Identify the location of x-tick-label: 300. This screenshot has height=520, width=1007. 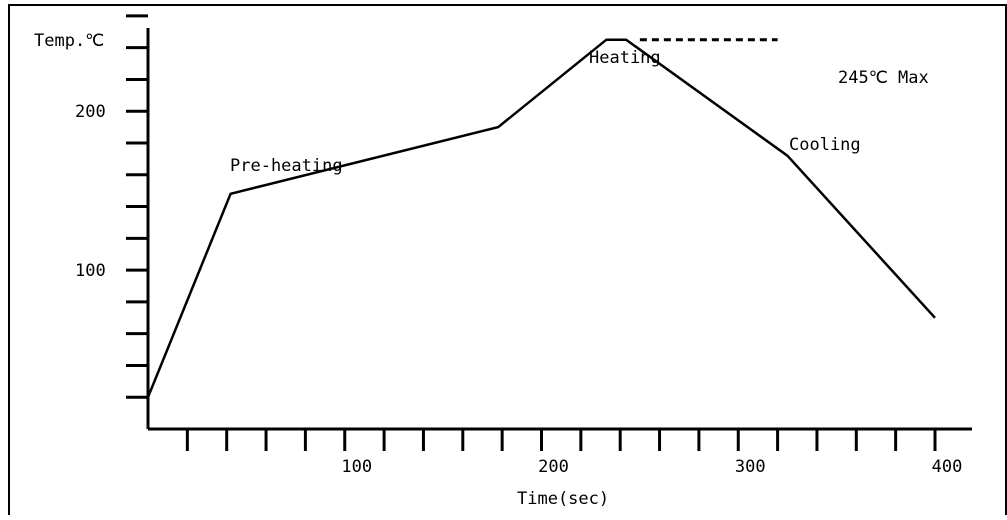
(750, 467).